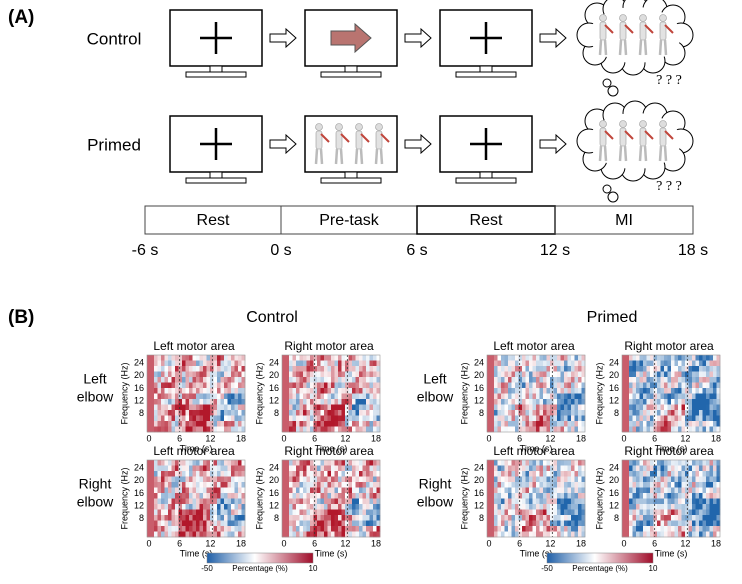 The height and width of the screenshot is (584, 742). Describe the element at coordinates (685, 438) in the screenshot. I see `x-tick-label: 12` at that location.